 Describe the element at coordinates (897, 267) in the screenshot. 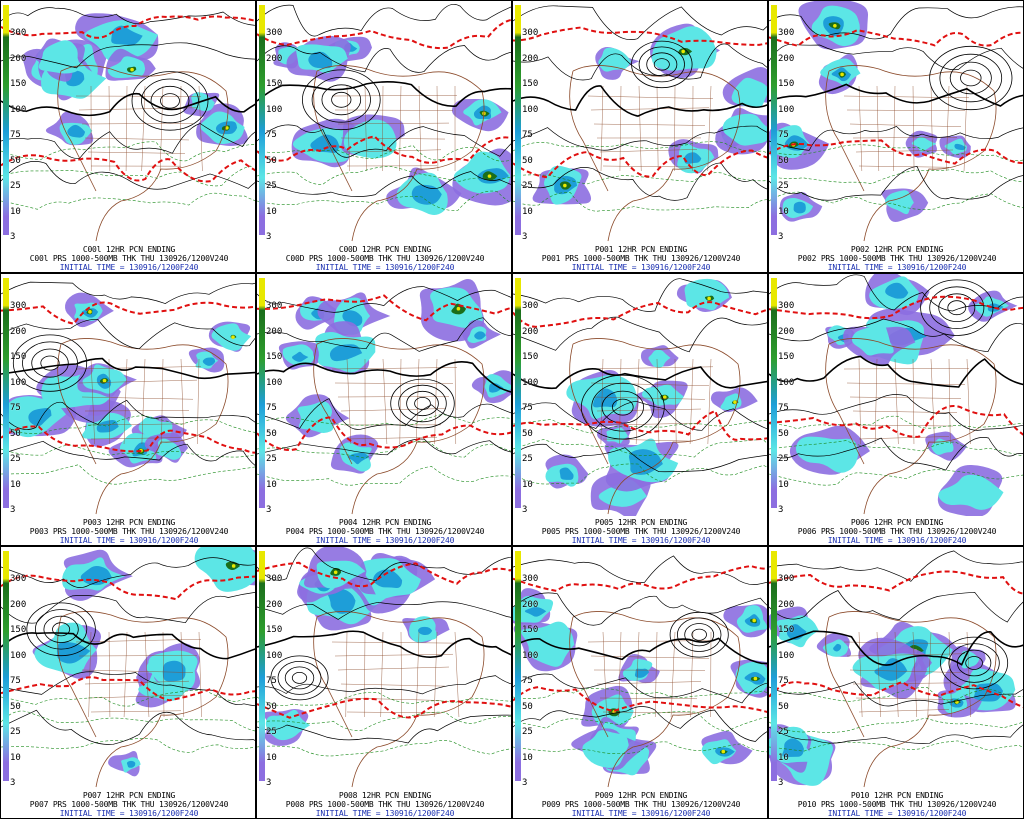

I see `panel-caption-initial-time: INITIAL TIME = 130916/1200F240` at that location.